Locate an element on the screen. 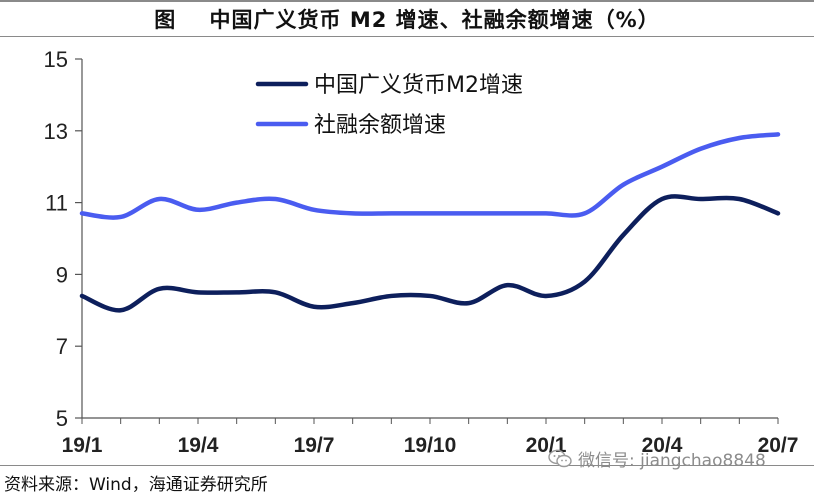 This screenshot has width=814, height=499. y-tick-label: 15 is located at coordinates (56, 59).